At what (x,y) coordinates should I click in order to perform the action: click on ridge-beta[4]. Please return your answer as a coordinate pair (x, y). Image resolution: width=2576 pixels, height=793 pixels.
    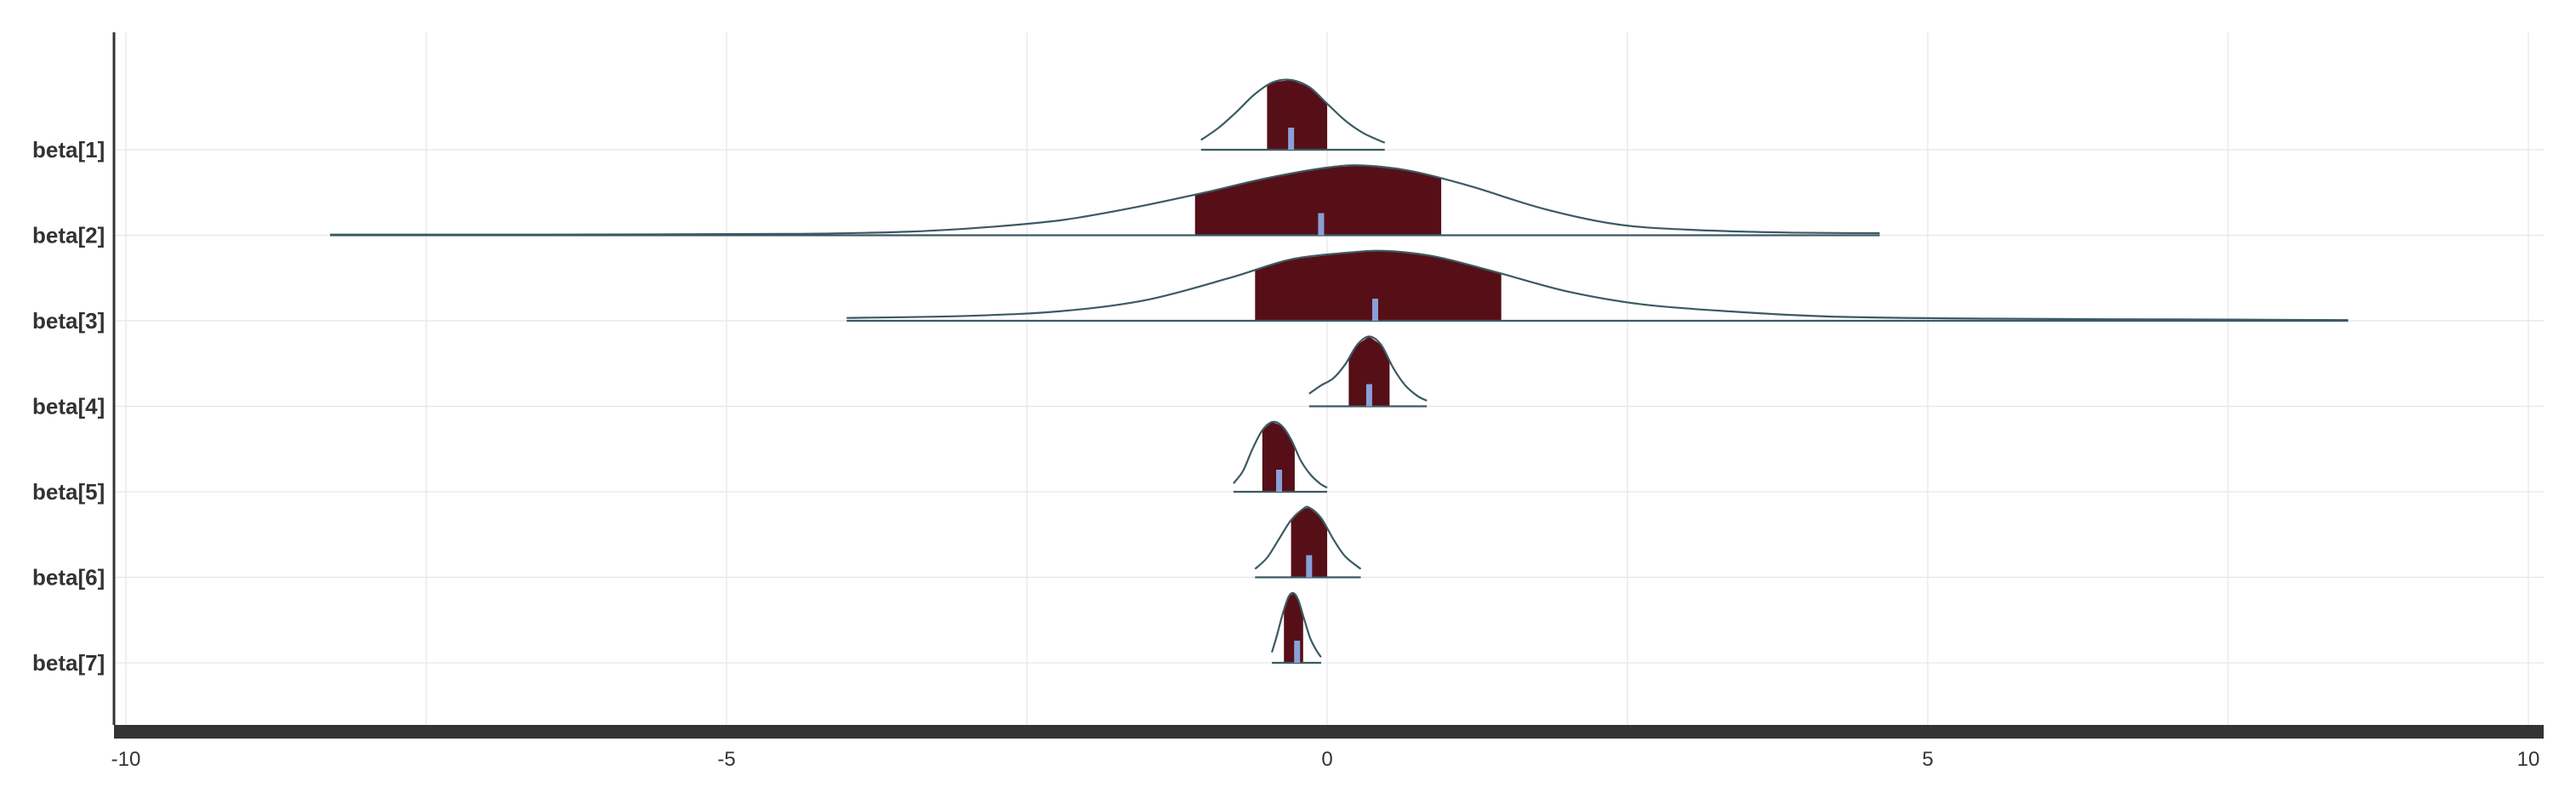
    Looking at the image, I should click on (1368, 372).